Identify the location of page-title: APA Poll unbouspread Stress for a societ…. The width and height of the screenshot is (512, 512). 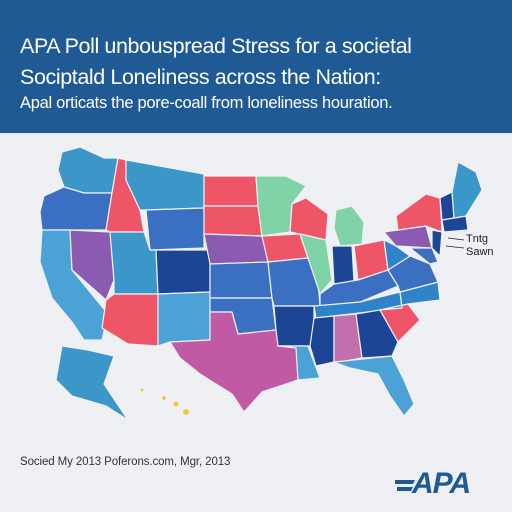
(260, 62).